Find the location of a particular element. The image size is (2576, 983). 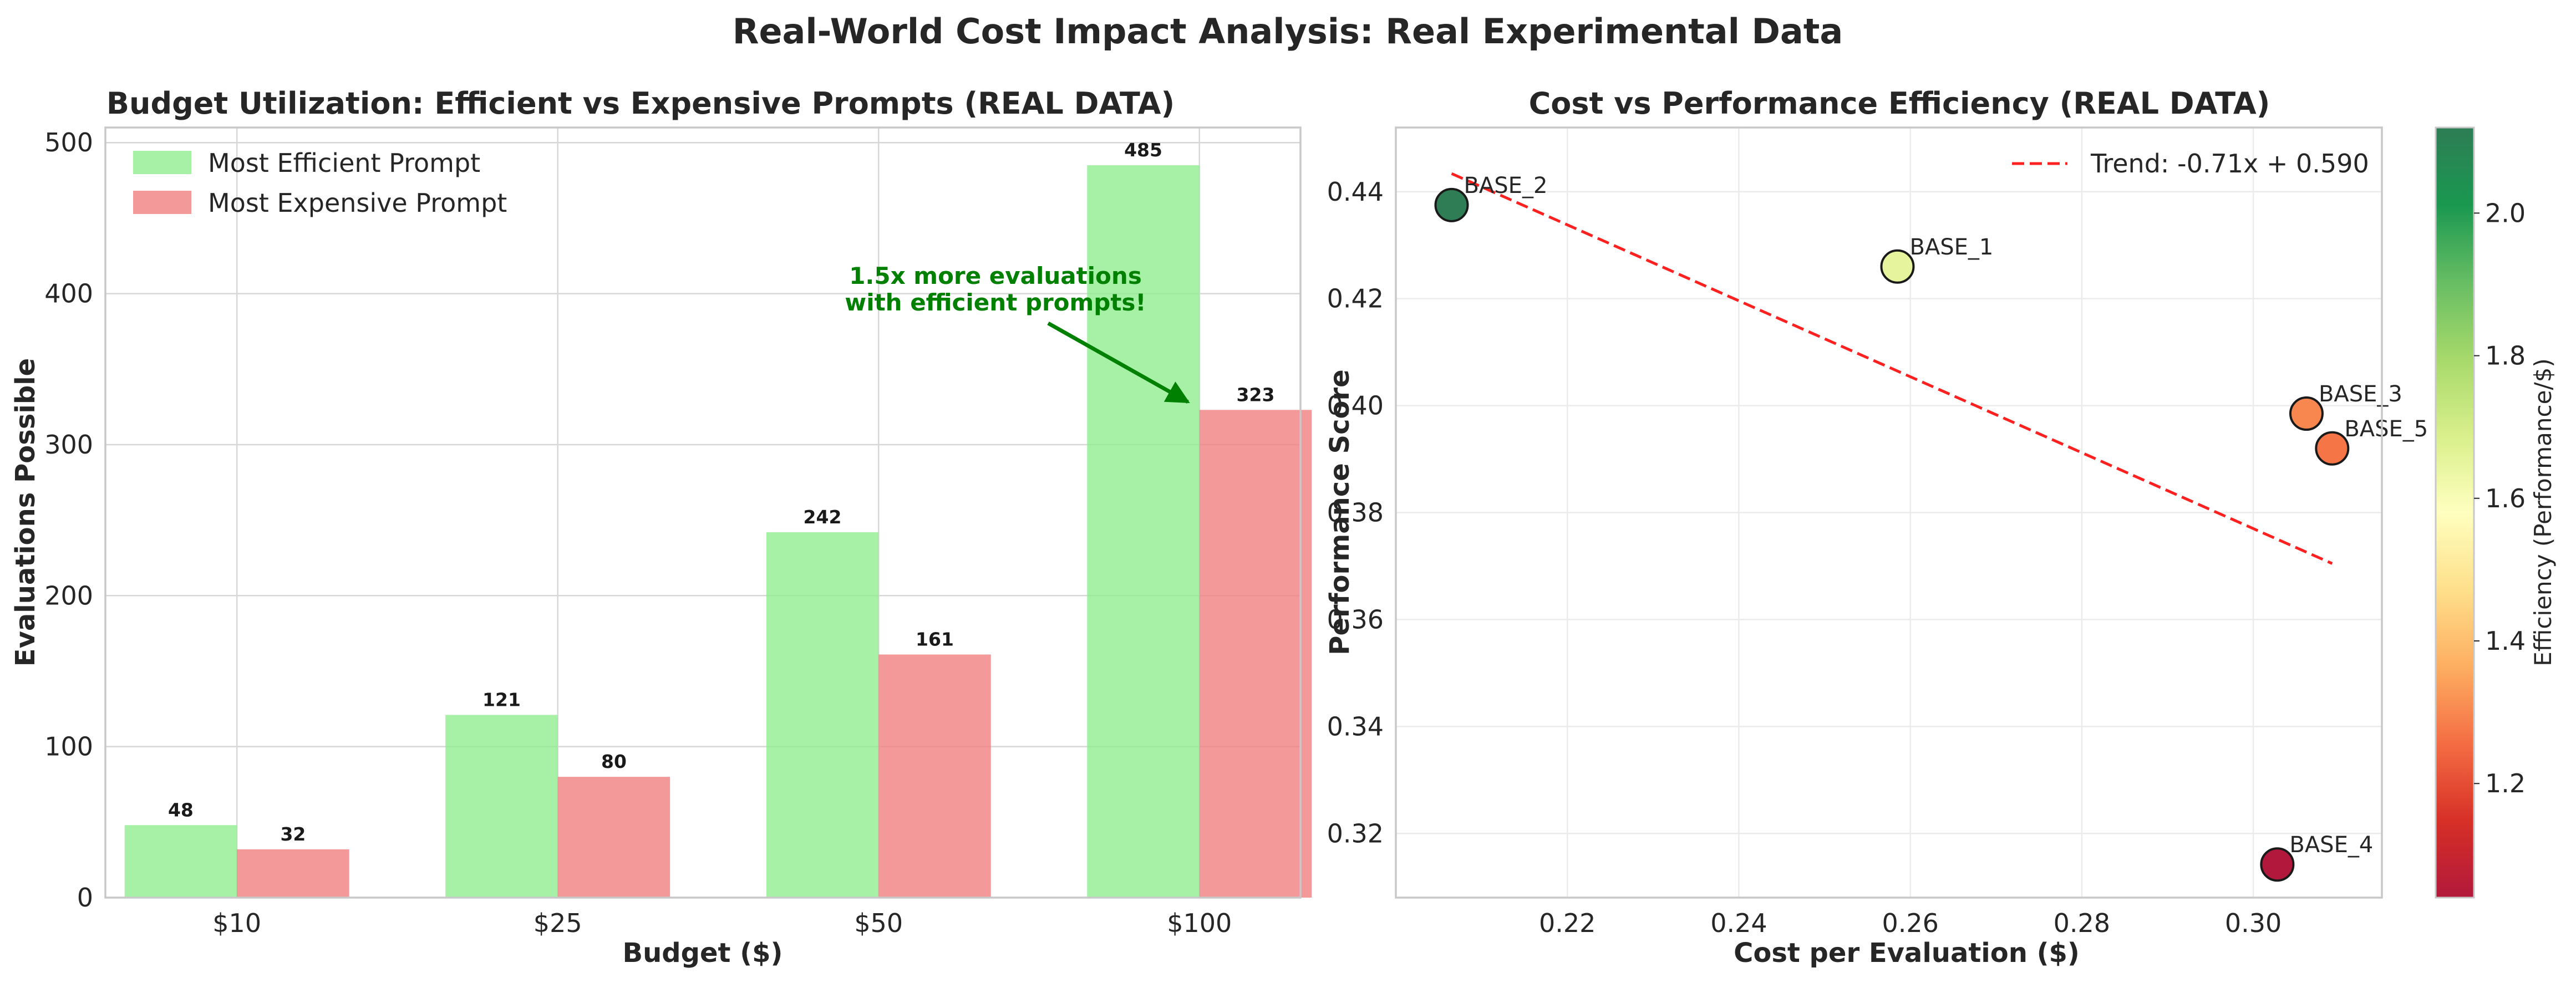

scatter-point-label: BASE_2 is located at coordinates (1505, 185).